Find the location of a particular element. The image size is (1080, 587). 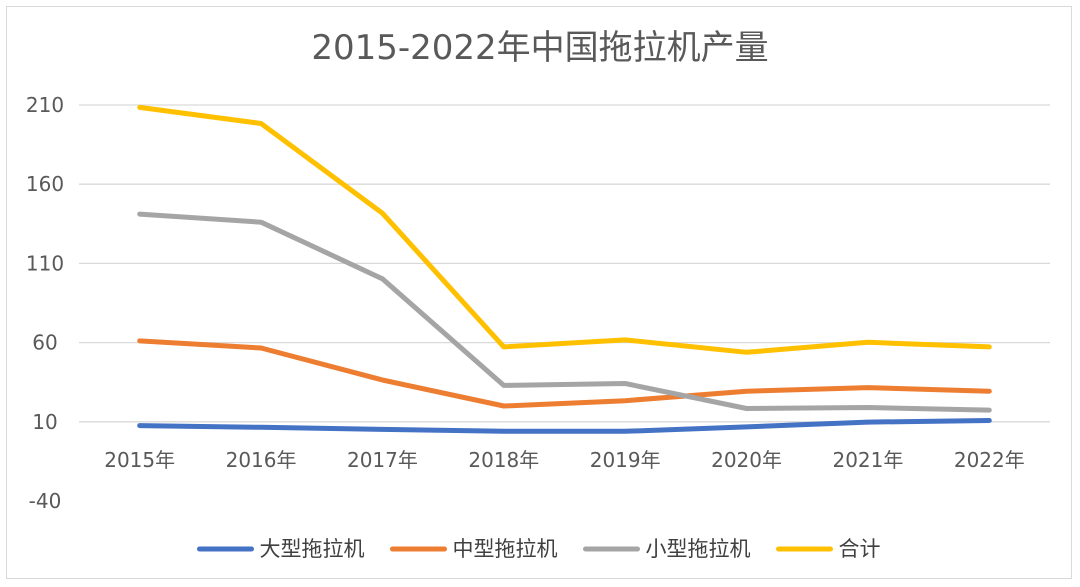

y-tick-label: 110 is located at coordinates (45, 263).